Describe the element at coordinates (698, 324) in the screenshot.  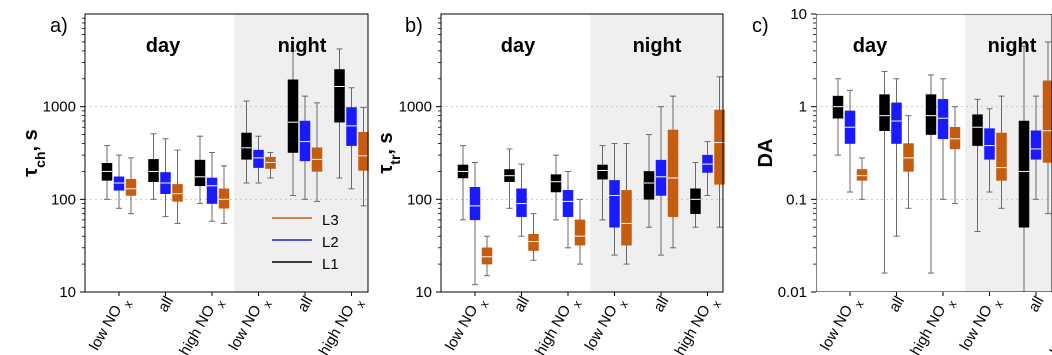
I see `x-tick-label: high NO x` at that location.